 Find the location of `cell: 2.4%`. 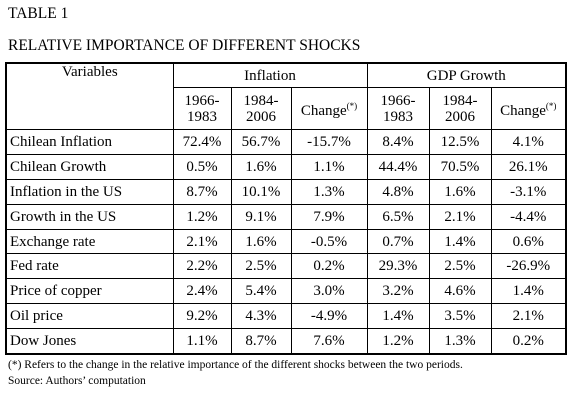

cell: 2.4% is located at coordinates (202, 291).